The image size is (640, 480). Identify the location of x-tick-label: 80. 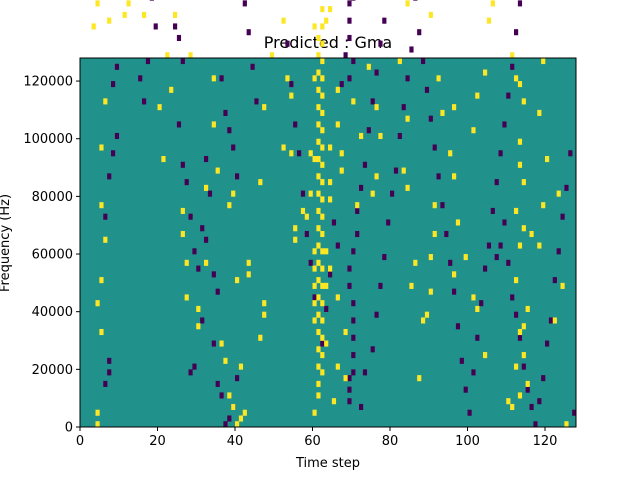
(390, 441).